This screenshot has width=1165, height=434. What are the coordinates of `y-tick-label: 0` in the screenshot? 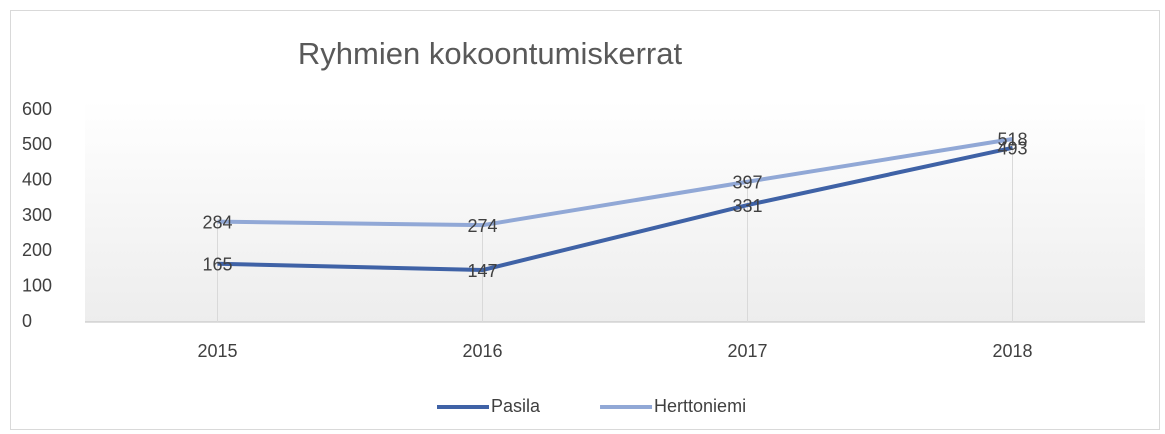 It's located at (27, 321).